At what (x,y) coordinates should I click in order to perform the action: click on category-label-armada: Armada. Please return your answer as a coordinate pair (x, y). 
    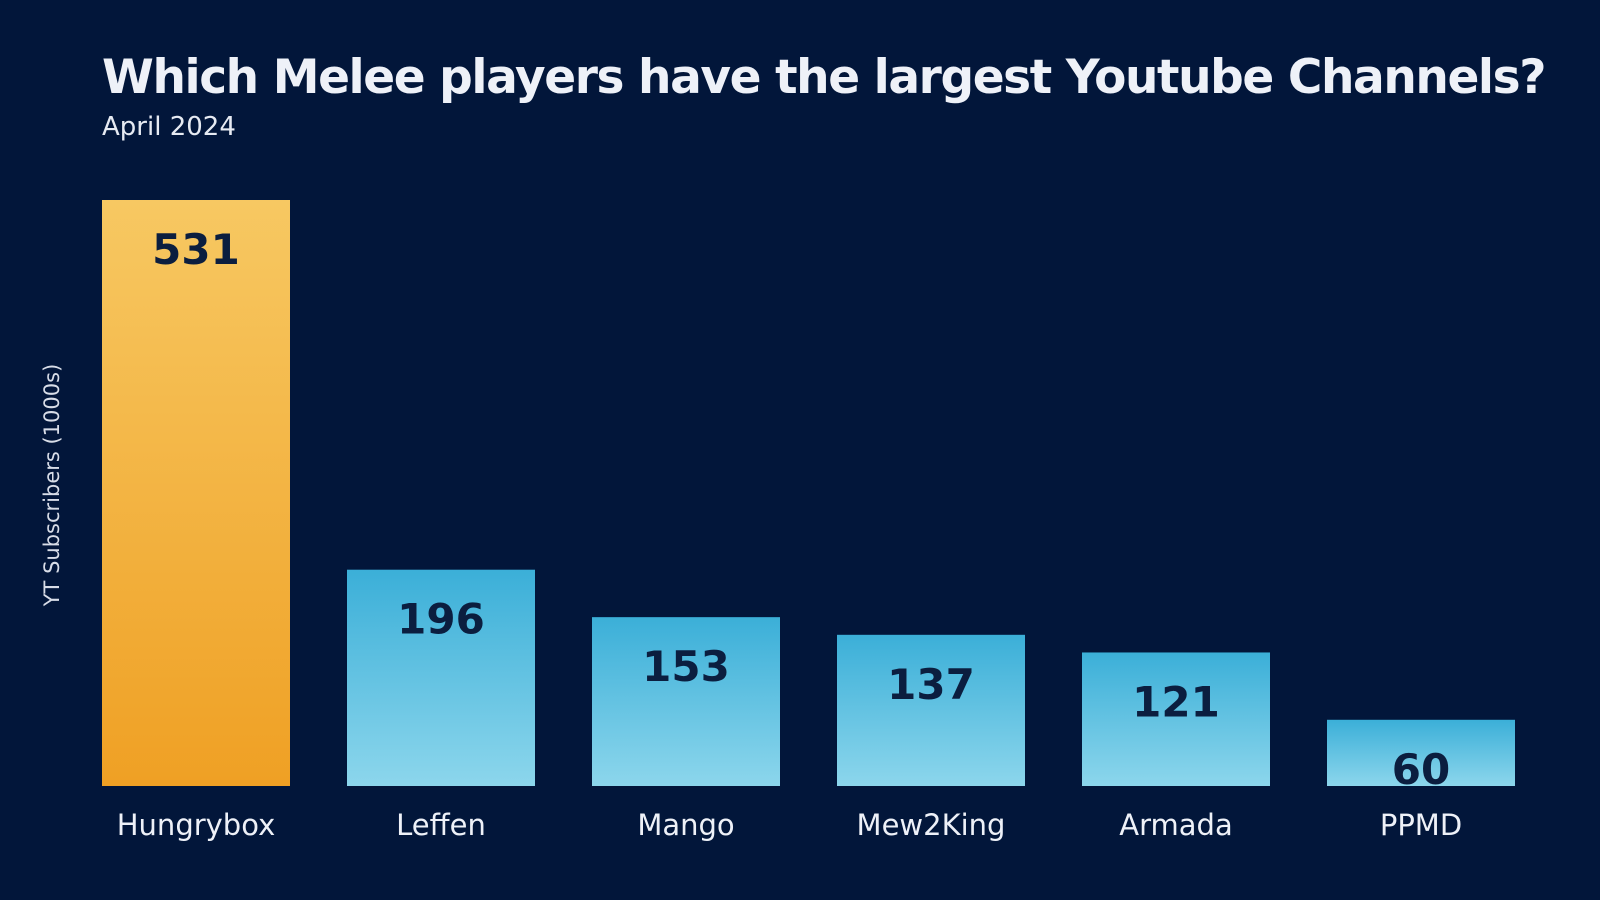
    Looking at the image, I should click on (1175, 825).